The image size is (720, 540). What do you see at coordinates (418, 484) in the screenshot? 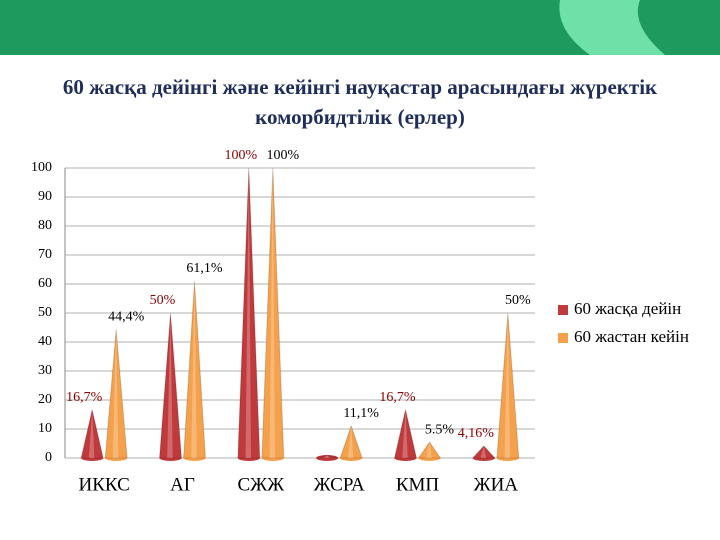
I see `x-tick-label: КМП` at bounding box center [418, 484].